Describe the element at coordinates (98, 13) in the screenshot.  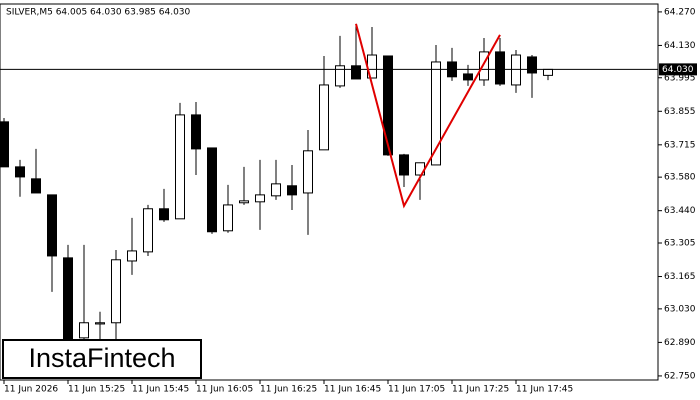
I see `chart-title: SILVER,M5 64.005 64.030 63.985 64.030` at that location.